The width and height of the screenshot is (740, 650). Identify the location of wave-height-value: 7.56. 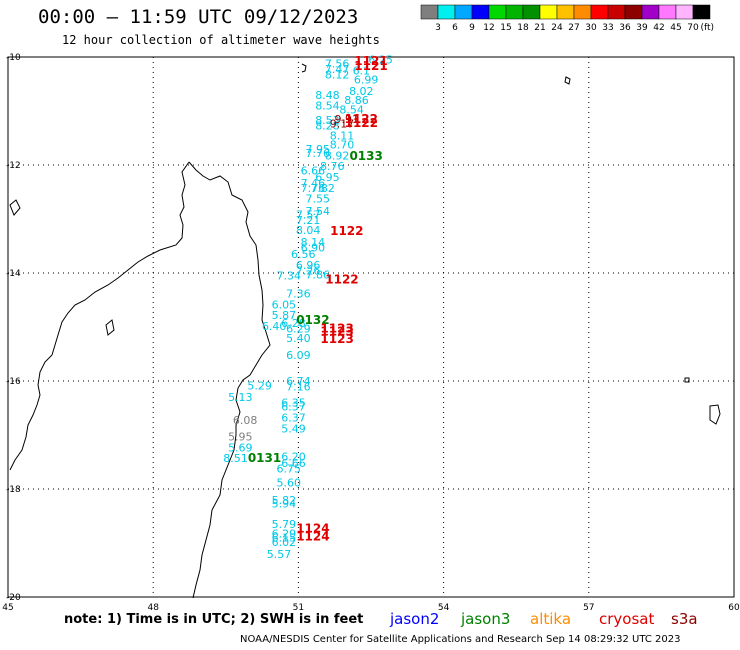
(337, 63).